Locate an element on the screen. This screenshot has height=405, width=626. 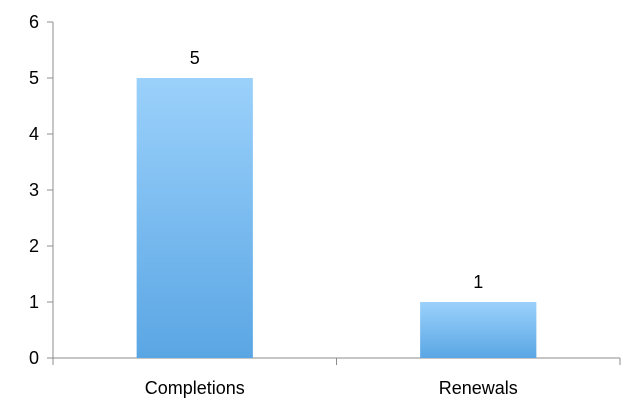
bar-value-label: 1 is located at coordinates (478, 282).